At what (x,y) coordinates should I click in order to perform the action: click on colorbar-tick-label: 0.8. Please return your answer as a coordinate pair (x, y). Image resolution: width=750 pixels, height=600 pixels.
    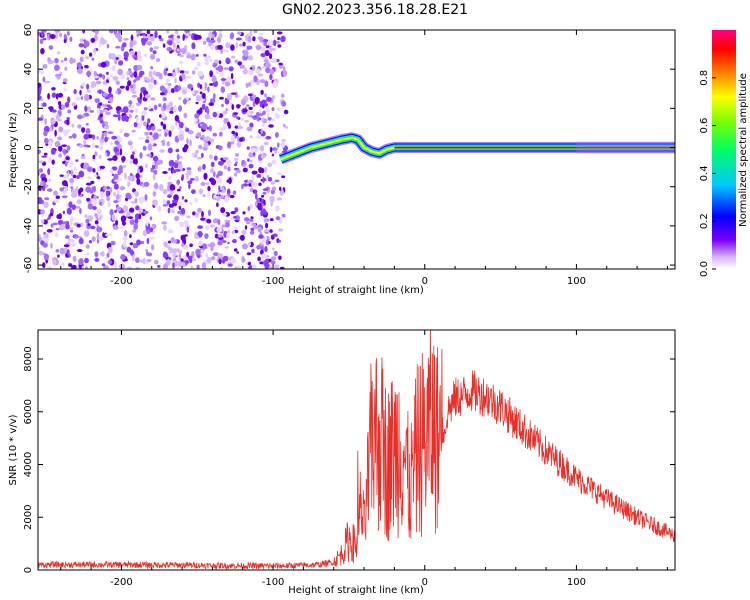
    Looking at the image, I should click on (704, 78).